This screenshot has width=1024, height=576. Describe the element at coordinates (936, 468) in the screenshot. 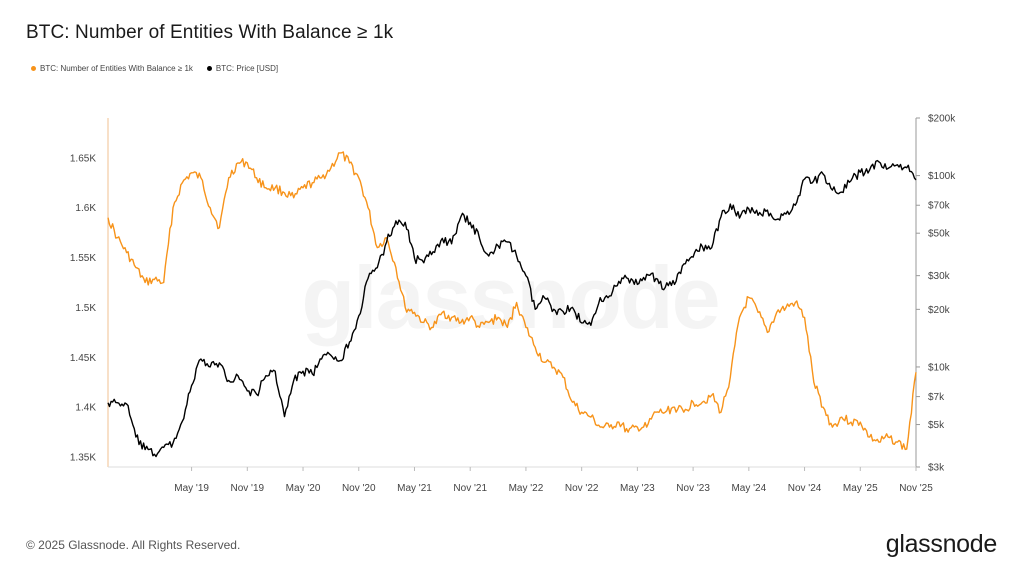

I see `y-right-tick-label: $3k` at that location.